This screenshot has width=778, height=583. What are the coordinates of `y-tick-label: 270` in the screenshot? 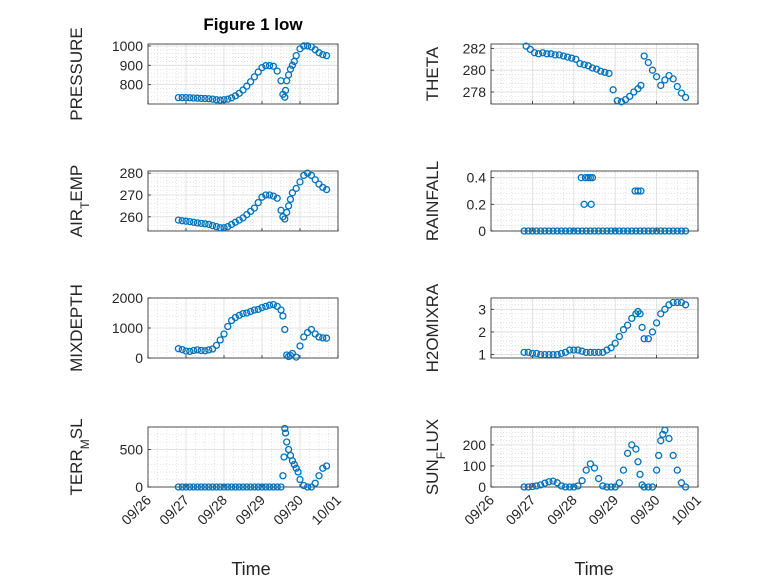 It's located at (132, 195).